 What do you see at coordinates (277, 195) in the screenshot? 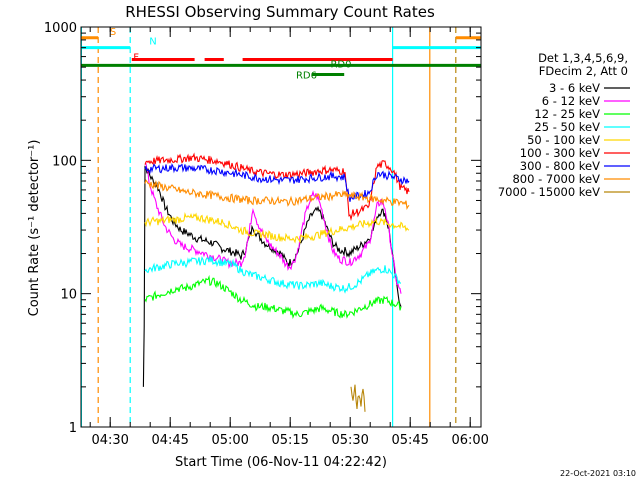
I see `series-line-800-7000kev` at bounding box center [277, 195].